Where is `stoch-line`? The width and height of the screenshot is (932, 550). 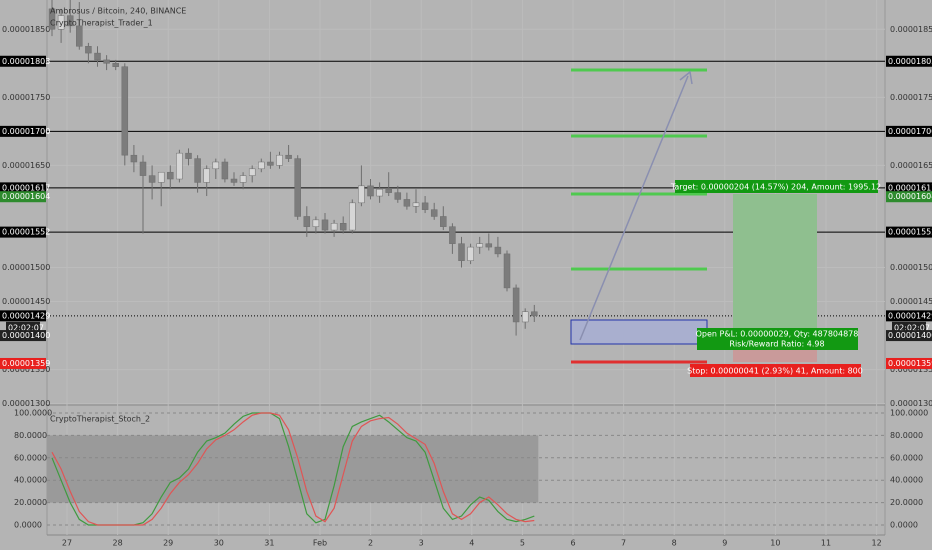
stoch-line is located at coordinates (293, 469).